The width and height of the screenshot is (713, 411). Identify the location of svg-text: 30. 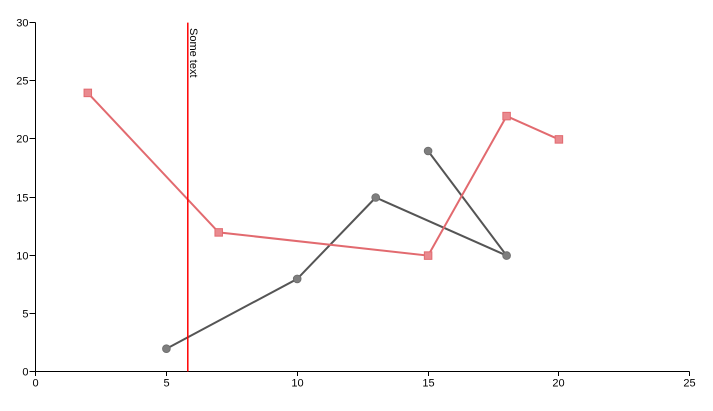
(22, 24).